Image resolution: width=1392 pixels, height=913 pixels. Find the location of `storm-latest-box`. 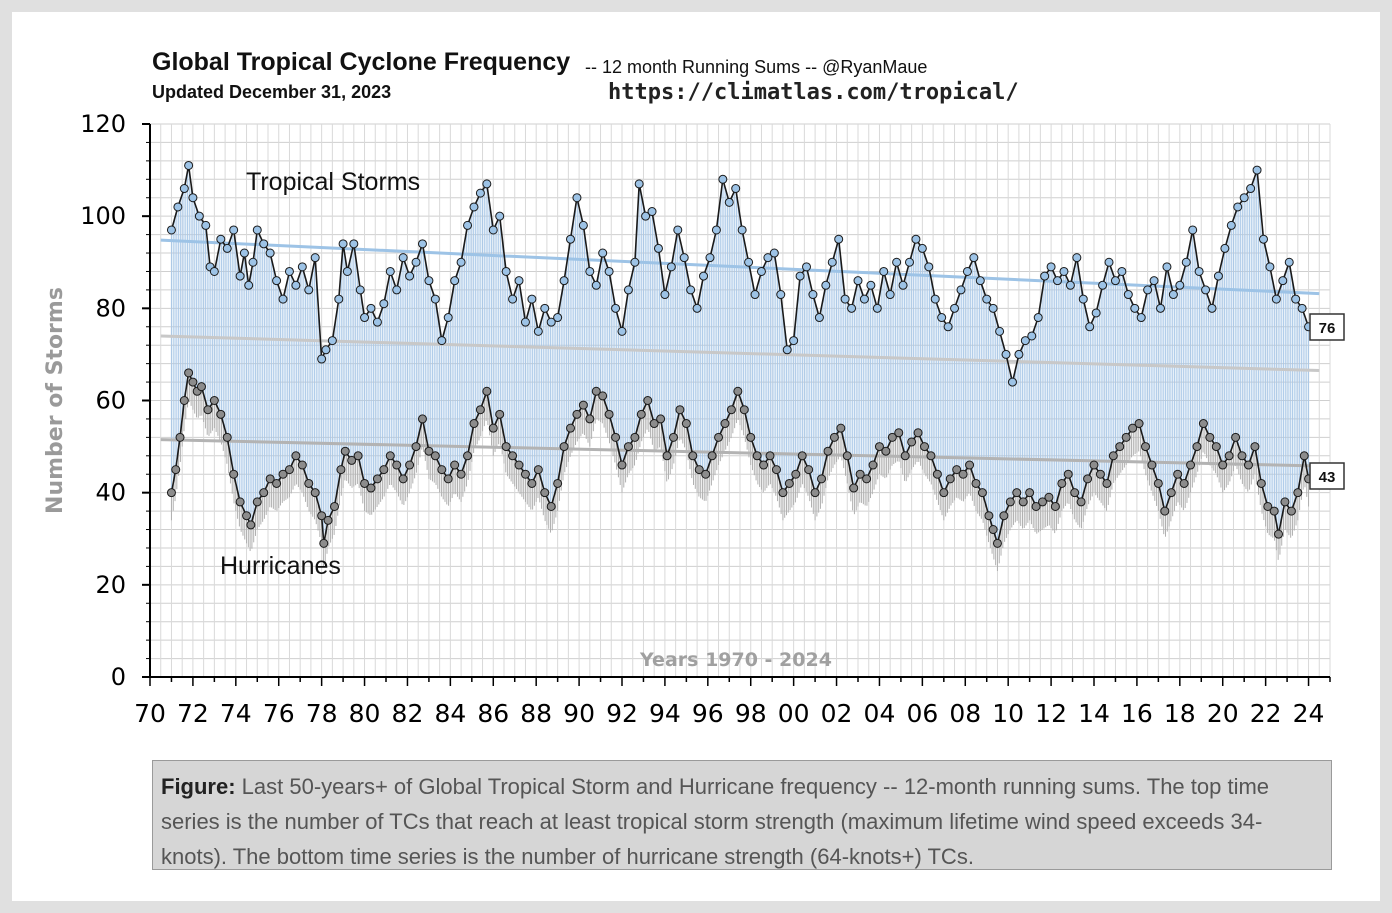

storm-latest-box is located at coordinates (1327, 327).